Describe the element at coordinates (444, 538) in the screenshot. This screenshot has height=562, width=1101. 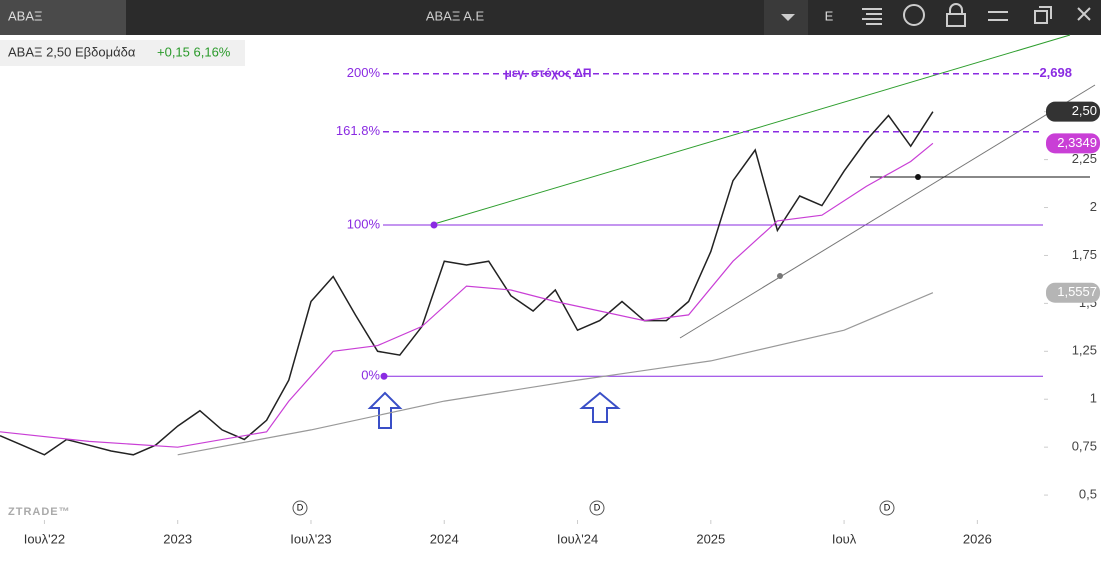
I see `x-tick-label: 2024` at that location.